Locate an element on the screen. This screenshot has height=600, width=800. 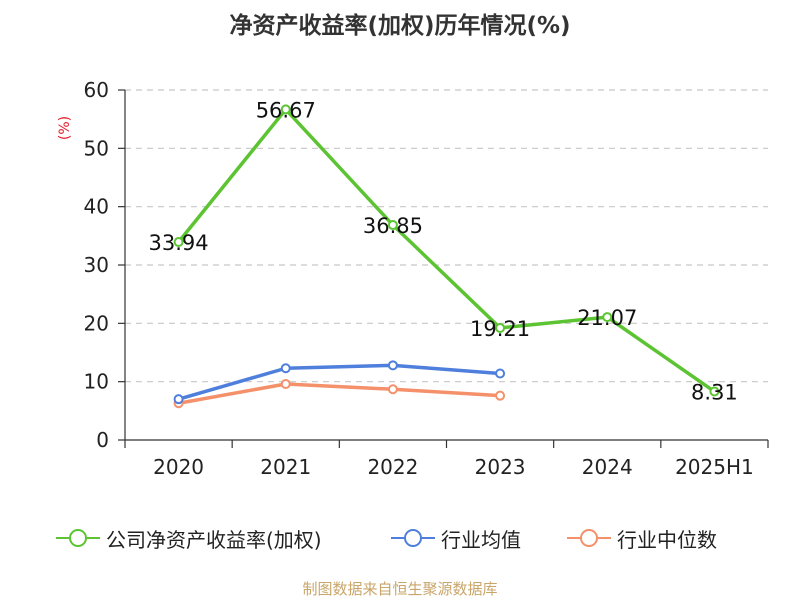
y-tick-label: 30 is located at coordinates (96, 265).